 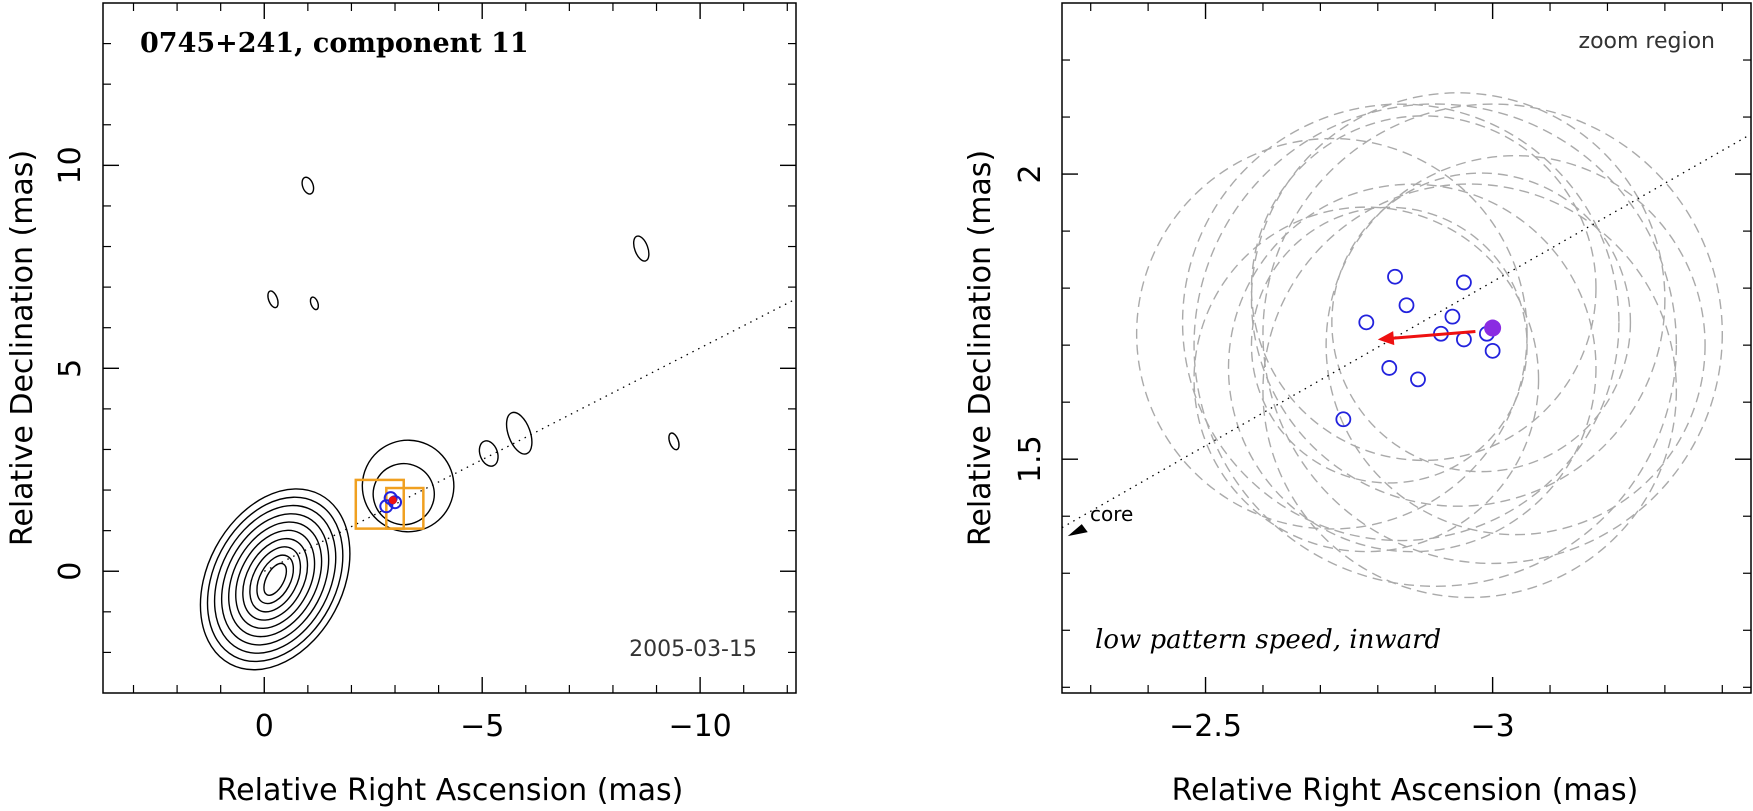 I want to click on core-label: core, so click(x=1111, y=514).